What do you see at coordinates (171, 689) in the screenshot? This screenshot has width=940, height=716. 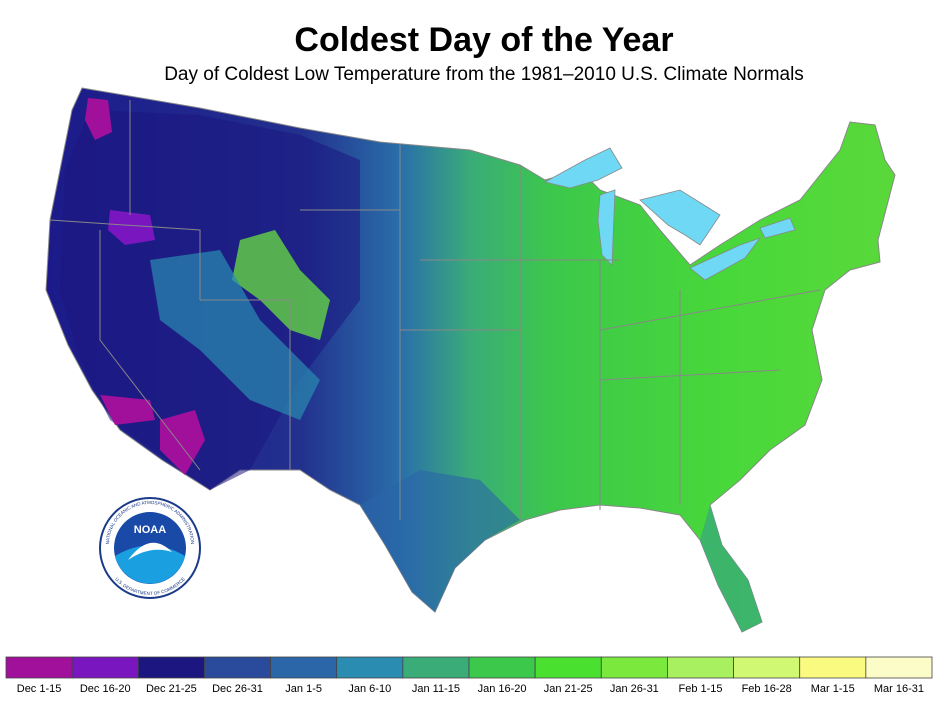 I see `legend-label: Dec 21-25` at bounding box center [171, 689].